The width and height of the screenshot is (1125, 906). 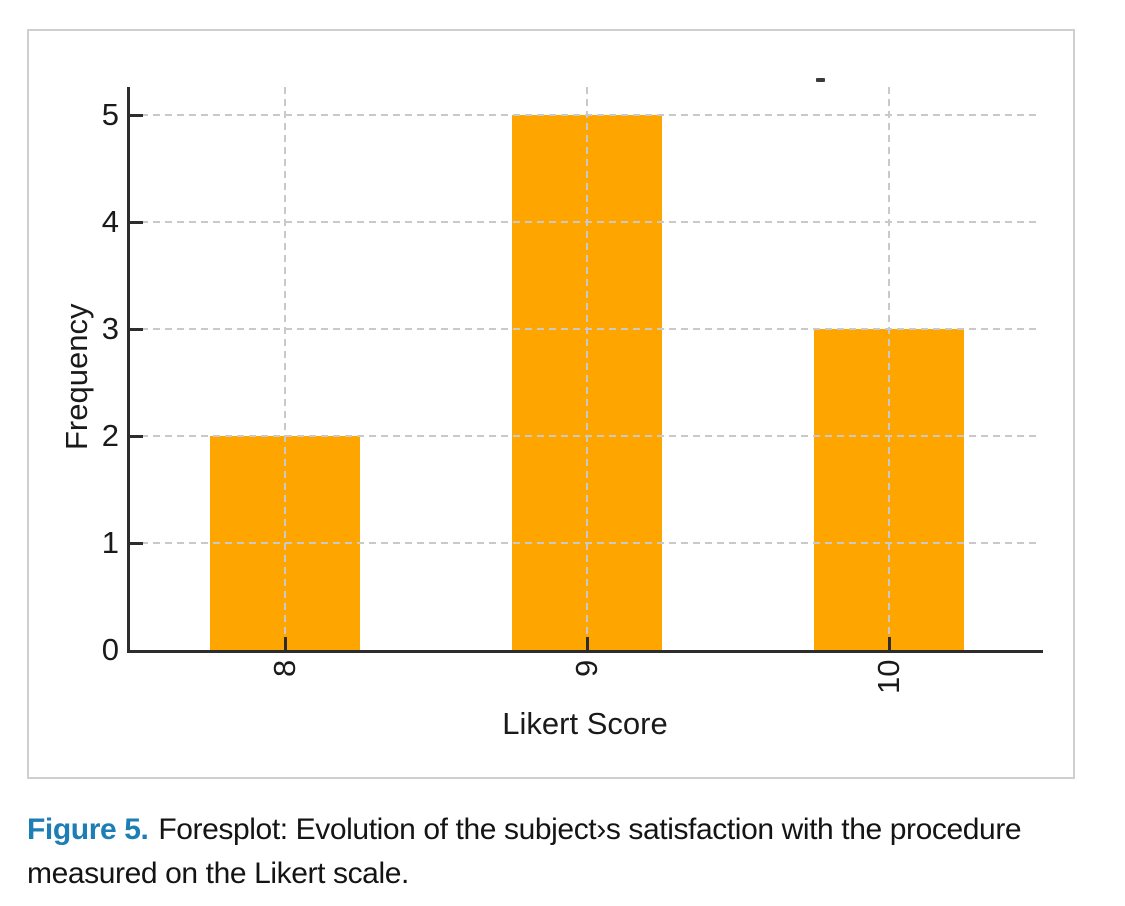 What do you see at coordinates (88, 829) in the screenshot?
I see `figure-caption-label: Figure 5.` at bounding box center [88, 829].